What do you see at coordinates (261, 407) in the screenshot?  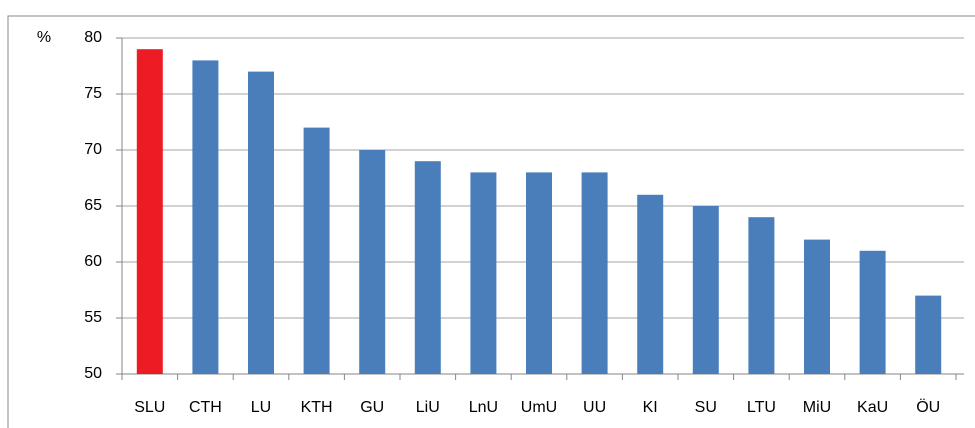 I see `x-tick-label: LU` at bounding box center [261, 407].